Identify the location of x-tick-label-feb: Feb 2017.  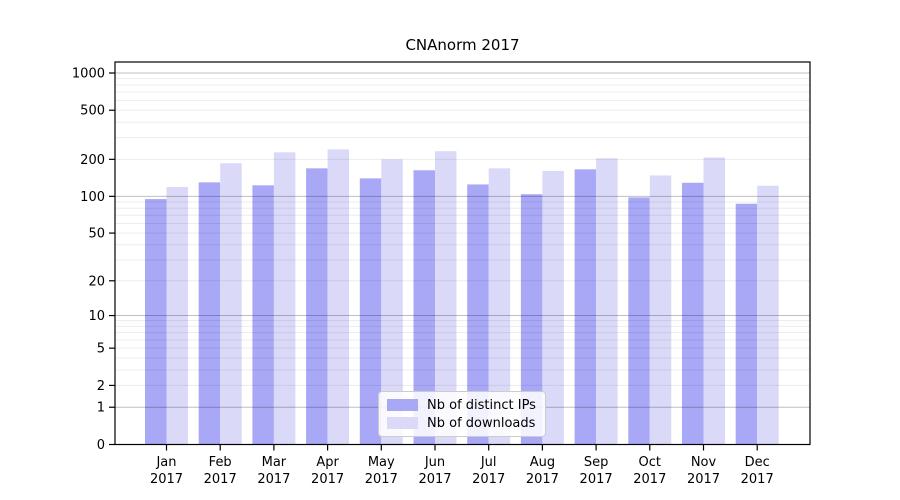
(220, 471).